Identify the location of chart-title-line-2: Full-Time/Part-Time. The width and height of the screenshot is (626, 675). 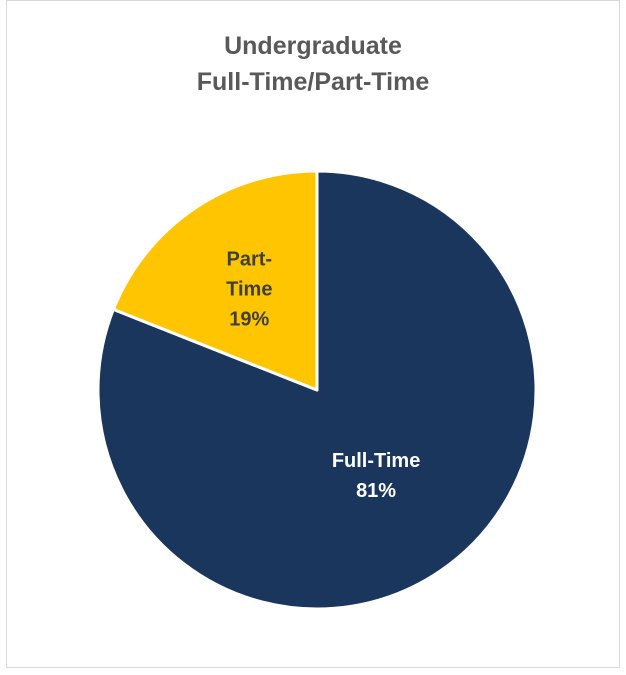
(313, 82).